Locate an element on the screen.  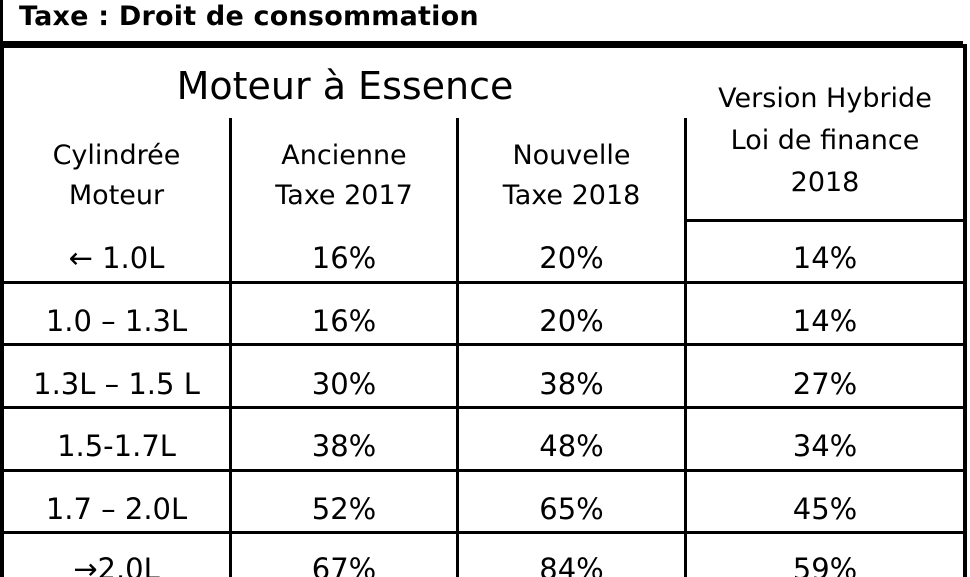
header-cylinder: Cylindrée Moteur is located at coordinates (116, 176).